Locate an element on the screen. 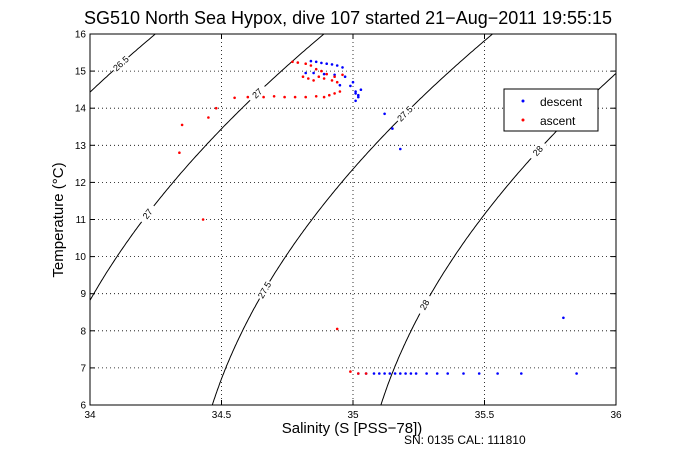  legend-label-ascent: ascent is located at coordinates (558, 121).